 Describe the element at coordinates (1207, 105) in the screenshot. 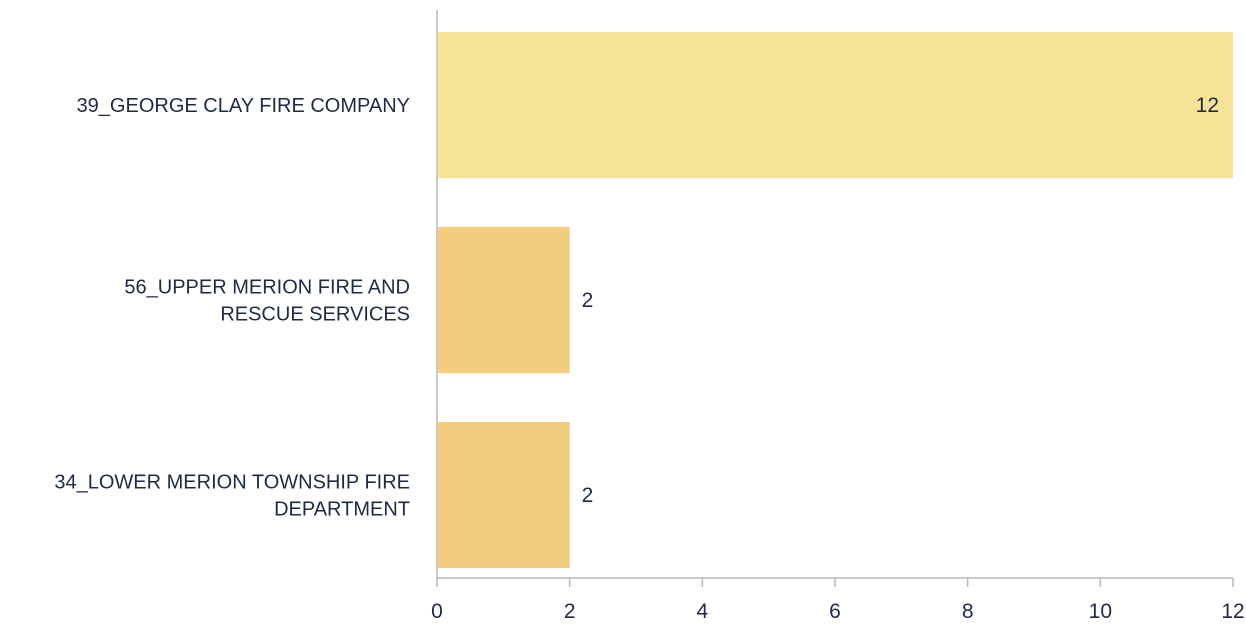

I see `data-label: 12` at that location.